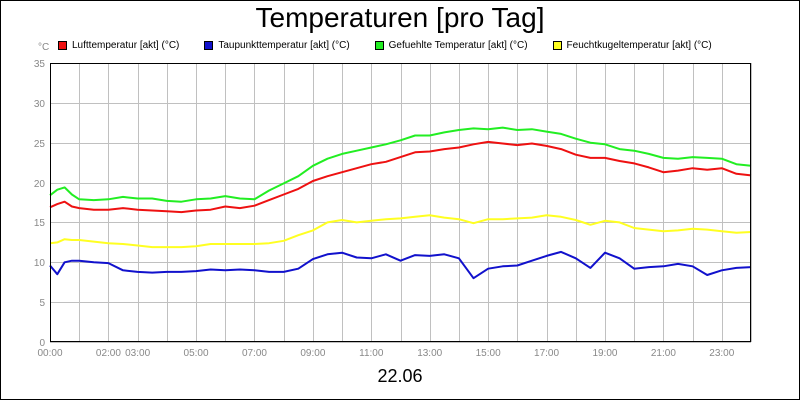 The image size is (800, 400). What do you see at coordinates (400, 231) in the screenshot?
I see `feuchtkugeltemperatur-line` at bounding box center [400, 231].